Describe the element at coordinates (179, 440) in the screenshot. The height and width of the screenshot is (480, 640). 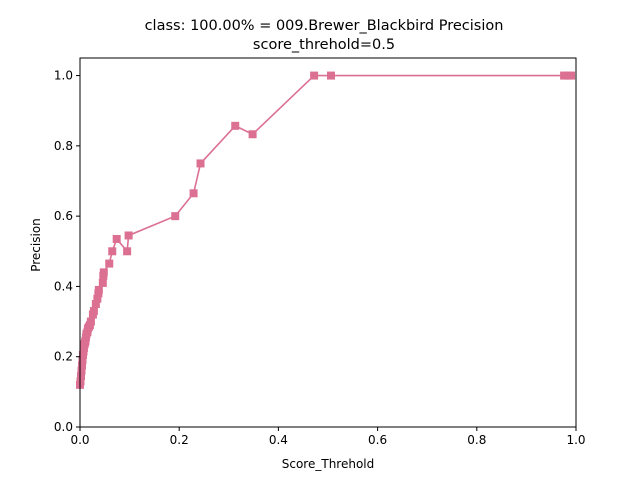
I see `x-tick-label: 0.2` at that location.